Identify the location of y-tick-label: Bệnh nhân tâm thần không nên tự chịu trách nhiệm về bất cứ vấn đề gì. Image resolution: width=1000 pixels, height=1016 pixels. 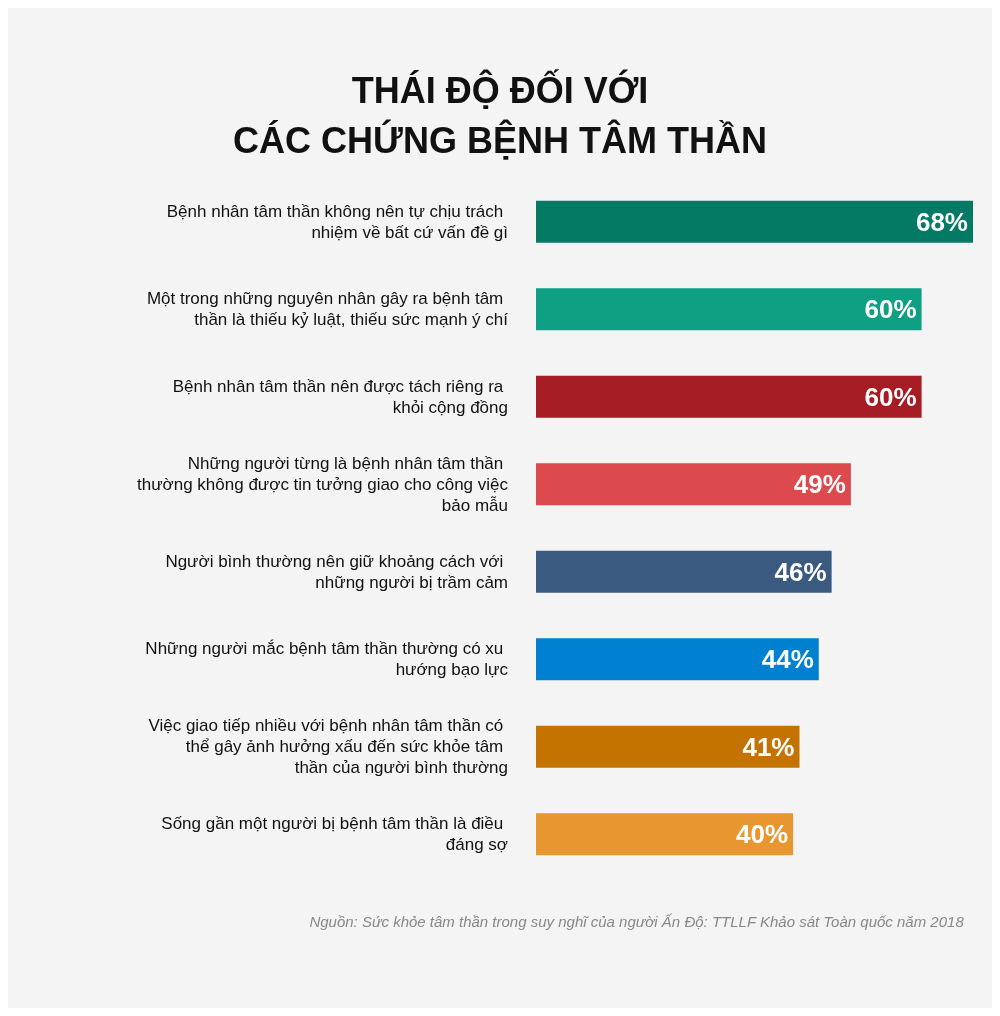
(337, 221).